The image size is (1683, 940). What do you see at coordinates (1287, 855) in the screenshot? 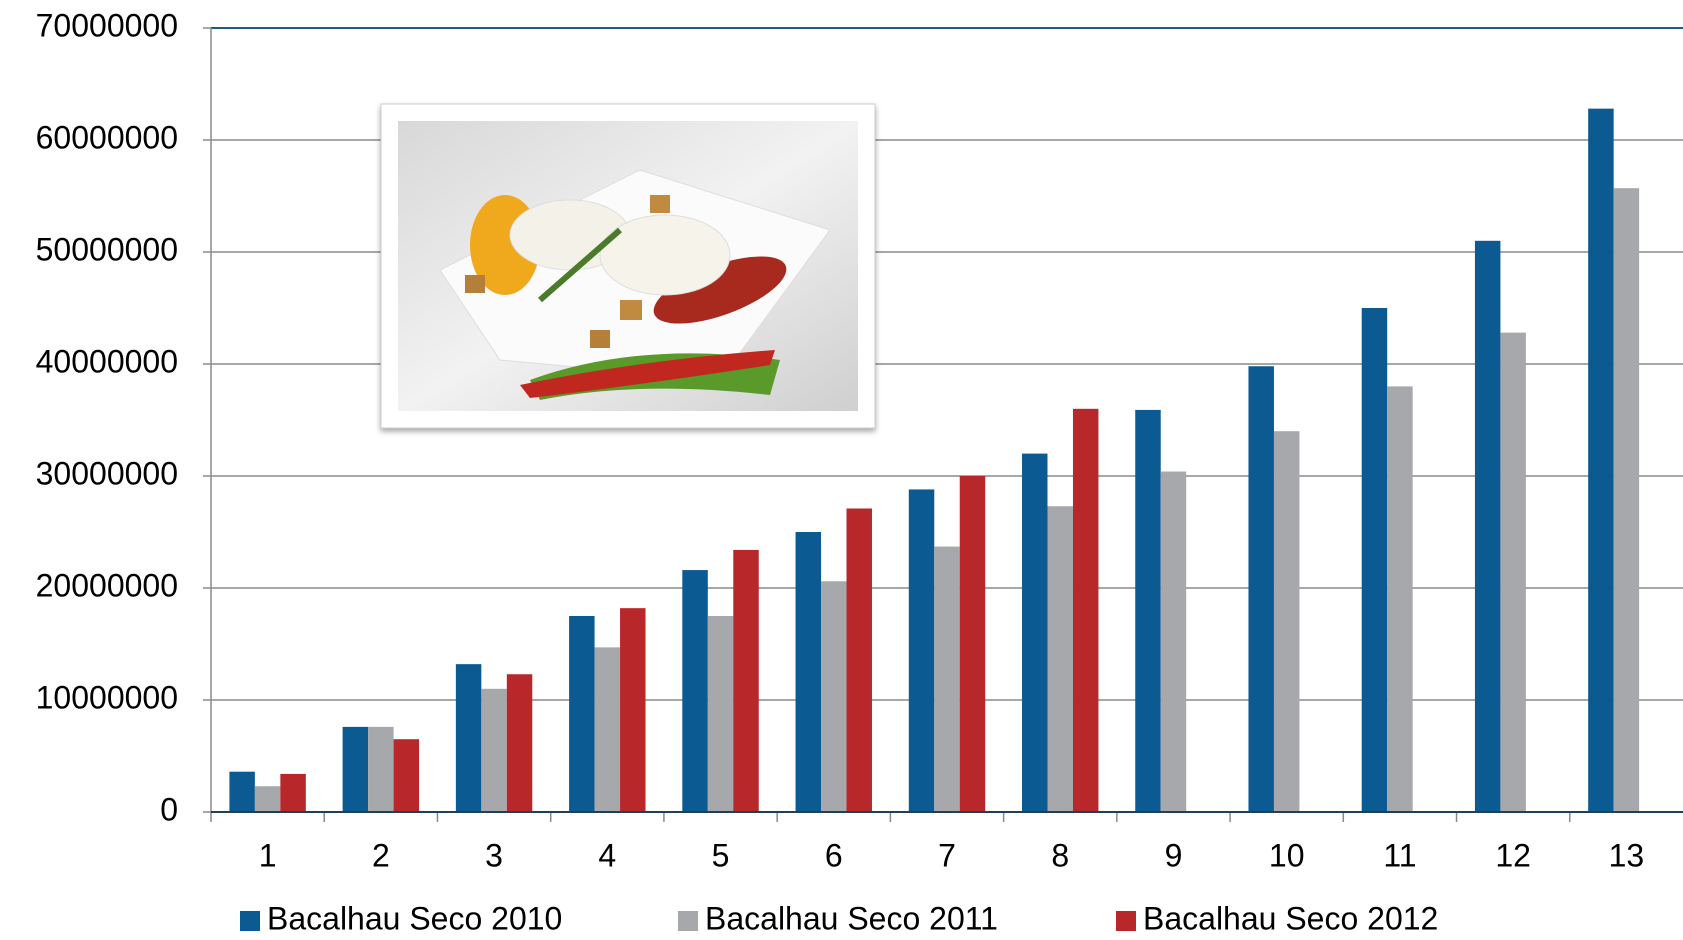
I see `x-tick-label: 10` at bounding box center [1287, 855].